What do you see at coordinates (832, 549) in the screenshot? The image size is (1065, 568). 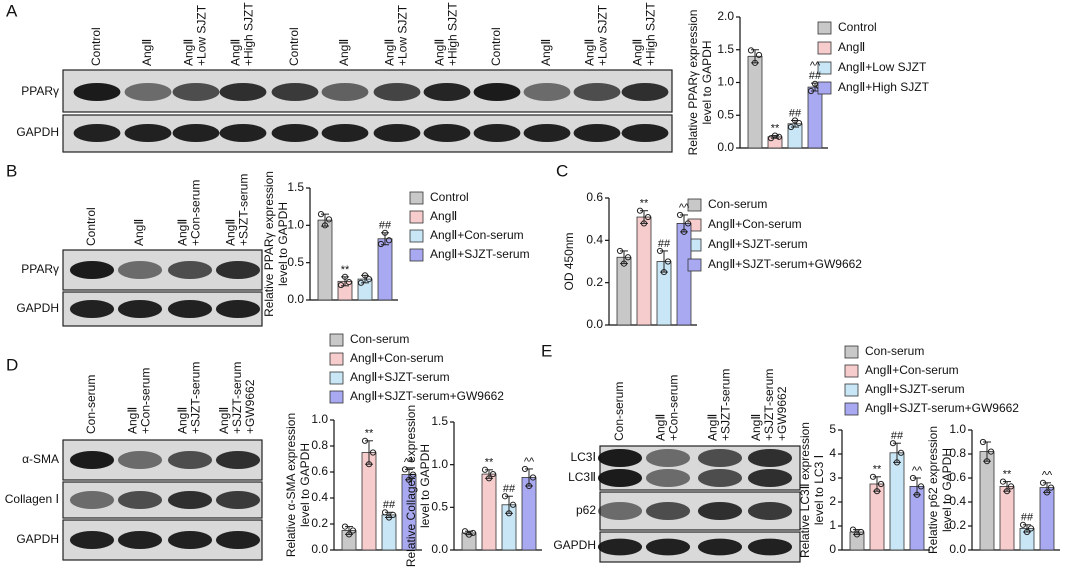 I see `y-tick-label: 0` at bounding box center [832, 549].